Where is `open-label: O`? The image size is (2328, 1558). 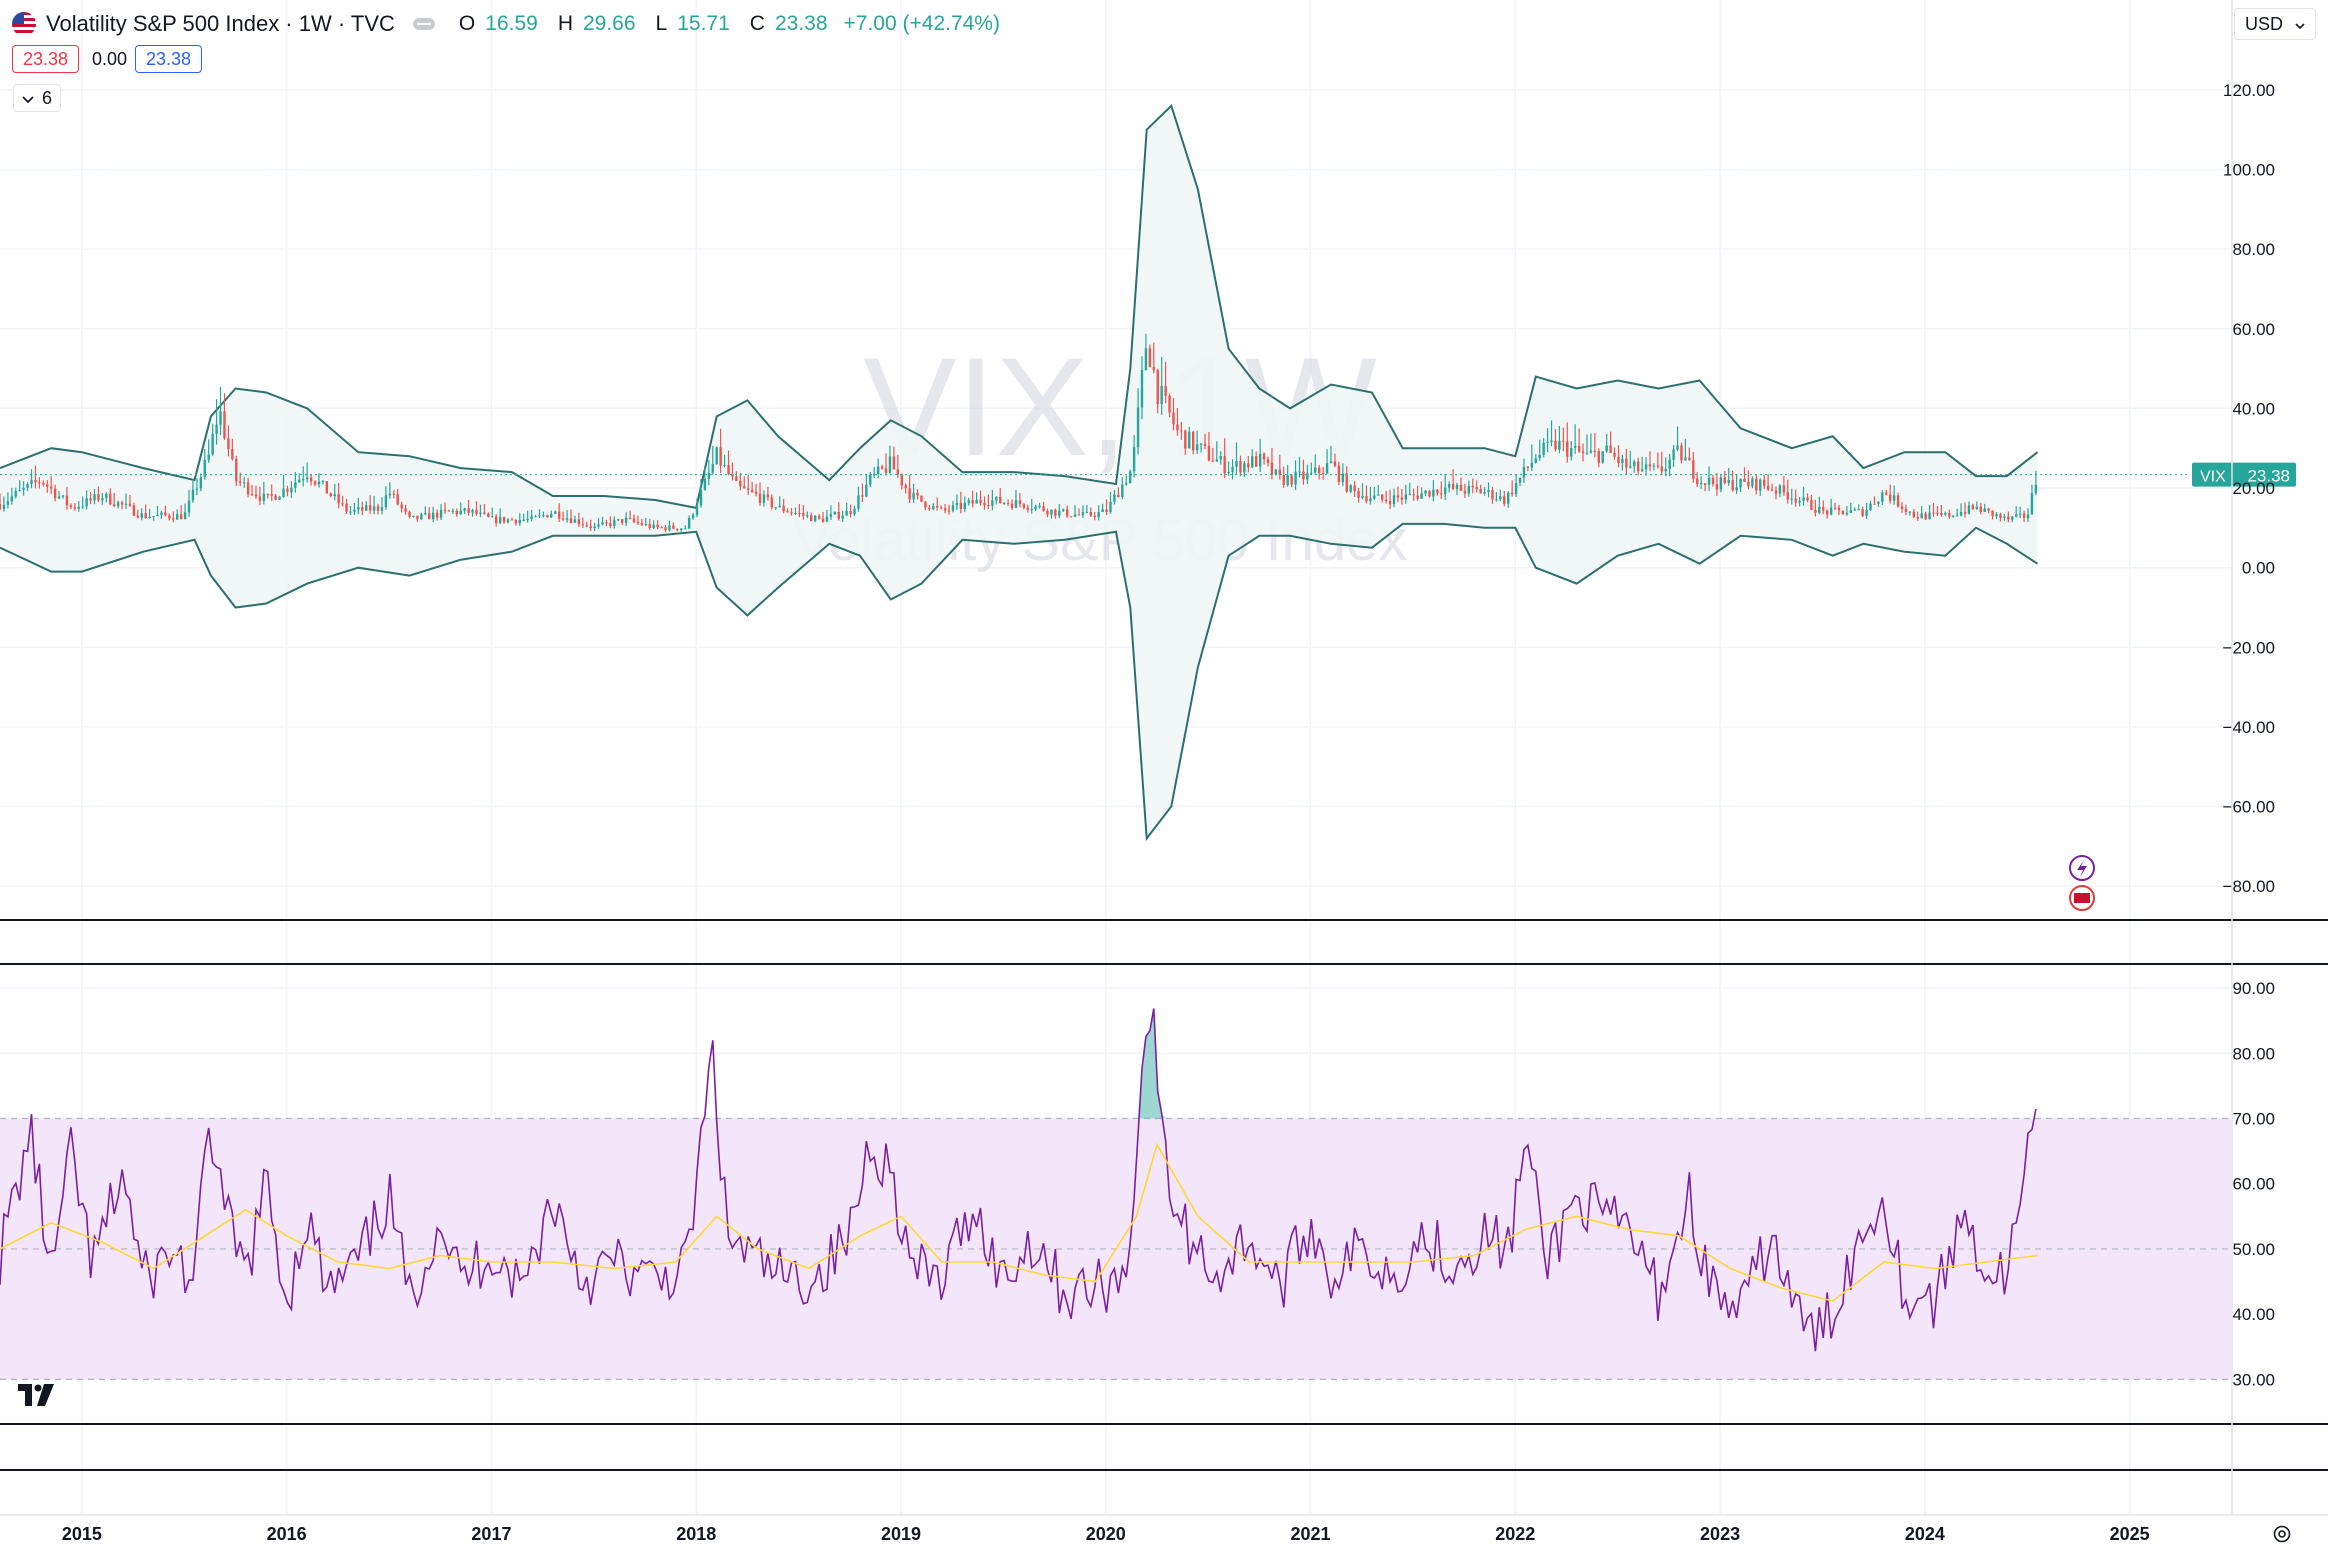
open-label: O is located at coordinates (467, 23).